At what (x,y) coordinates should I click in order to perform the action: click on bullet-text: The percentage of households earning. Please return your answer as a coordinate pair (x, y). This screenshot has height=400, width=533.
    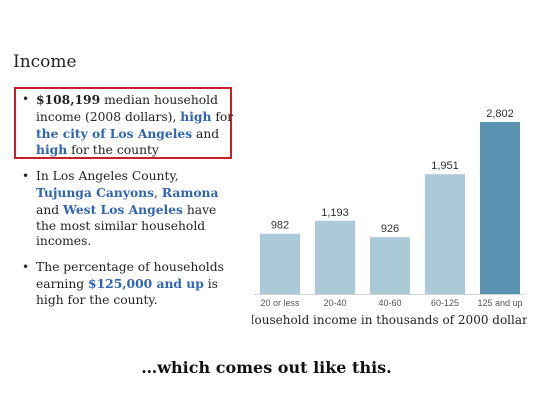
    Looking at the image, I should click on (130, 275).